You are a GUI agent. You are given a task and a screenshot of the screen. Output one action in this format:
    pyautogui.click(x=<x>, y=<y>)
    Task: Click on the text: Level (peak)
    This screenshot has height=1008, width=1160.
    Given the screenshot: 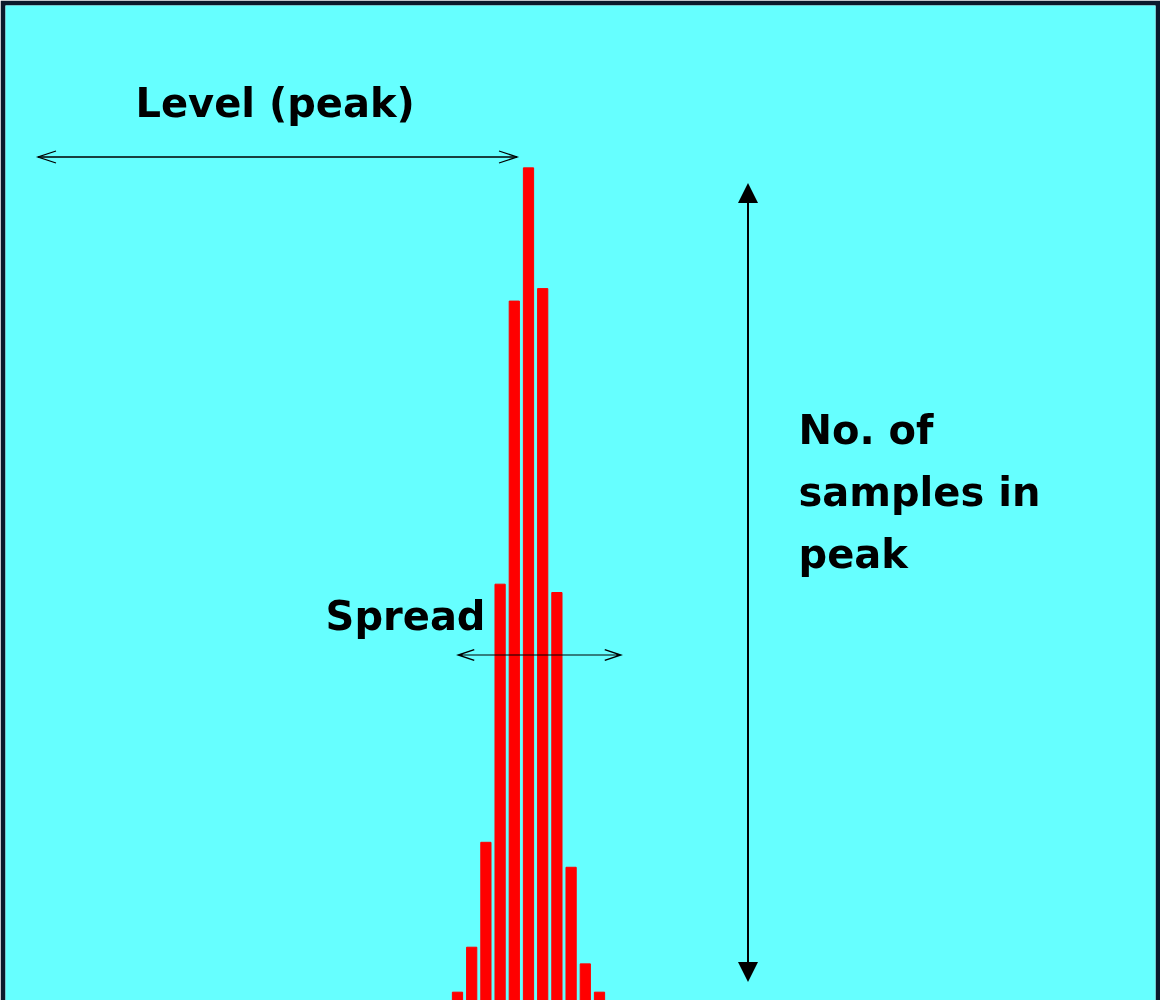 What is the action you would take?
    pyautogui.click(x=275, y=103)
    